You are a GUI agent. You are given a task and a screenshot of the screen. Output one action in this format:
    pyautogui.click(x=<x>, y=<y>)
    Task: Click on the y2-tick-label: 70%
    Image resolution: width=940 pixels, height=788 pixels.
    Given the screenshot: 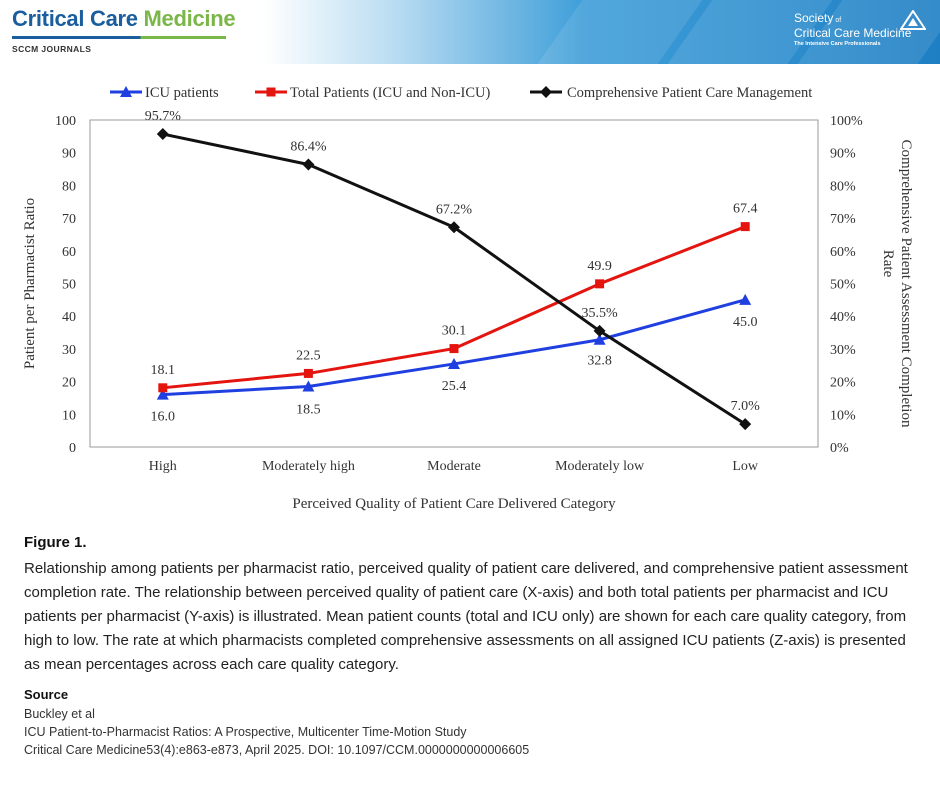 What is the action you would take?
    pyautogui.click(x=843, y=219)
    